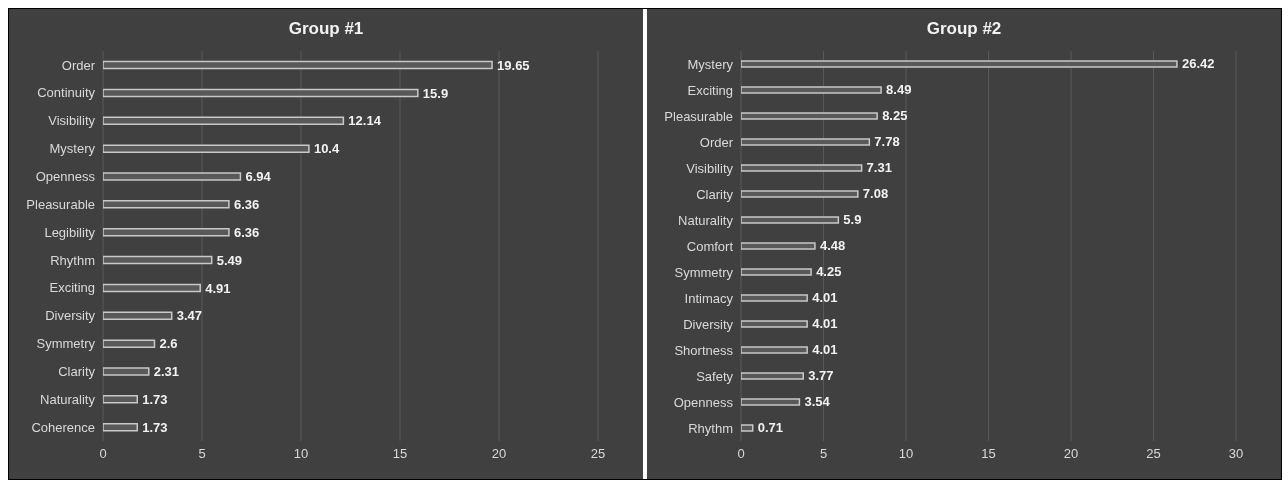  I want to click on data-label: 3.47, so click(189, 316).